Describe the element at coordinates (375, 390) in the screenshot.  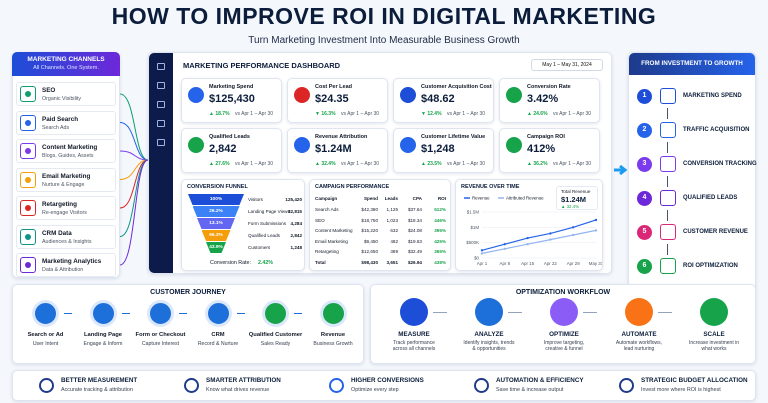
I see `benefit-desc: Optimize every step` at that location.